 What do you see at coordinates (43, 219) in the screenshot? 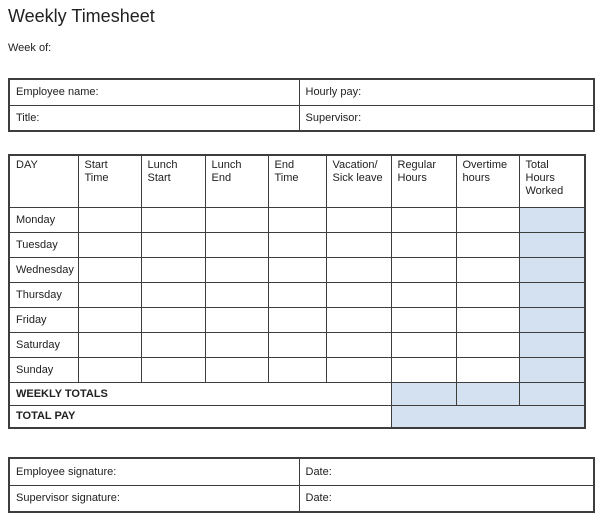
I see `day-label-monday: Monday` at bounding box center [43, 219].